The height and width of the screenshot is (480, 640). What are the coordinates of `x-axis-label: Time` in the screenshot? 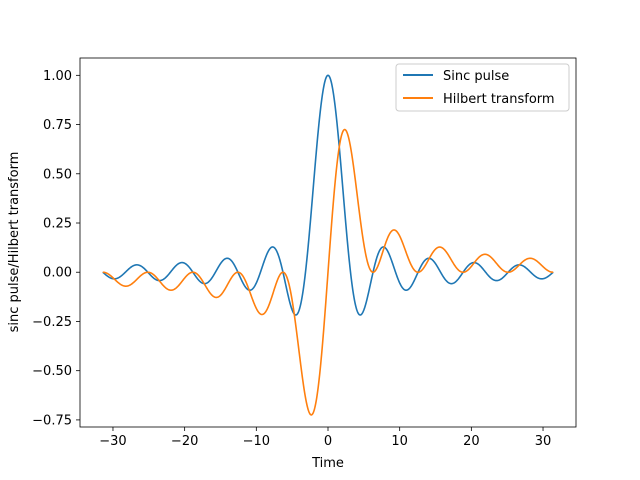 It's located at (327, 463).